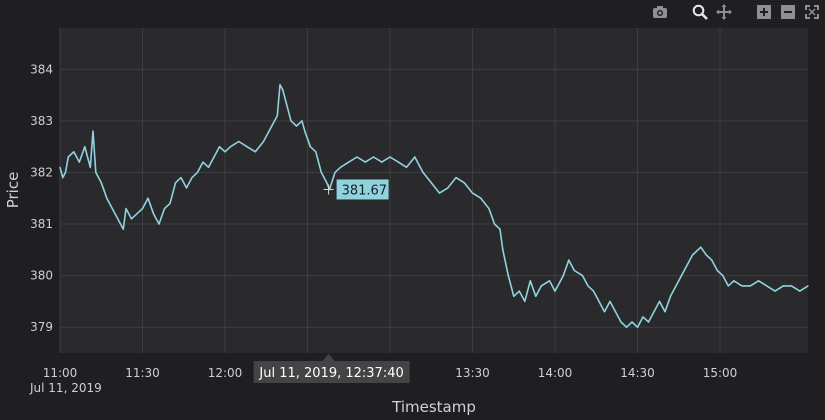 This screenshot has height=420, width=825. What do you see at coordinates (331, 281) in the screenshot?
I see `hover-tooltip: 381.67 Jul 11, 2019, 12:37:40` at bounding box center [331, 281].